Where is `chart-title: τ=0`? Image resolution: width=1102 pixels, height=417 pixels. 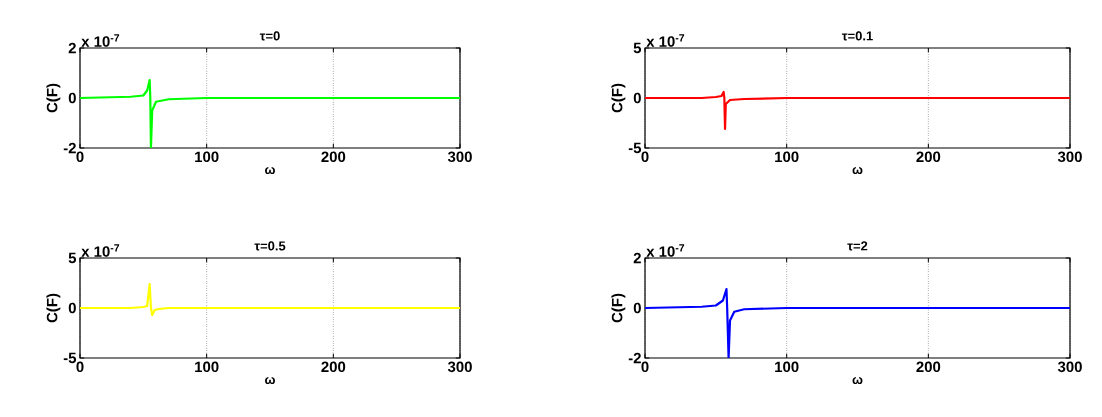 chart-title: τ=0 is located at coordinates (269, 36).